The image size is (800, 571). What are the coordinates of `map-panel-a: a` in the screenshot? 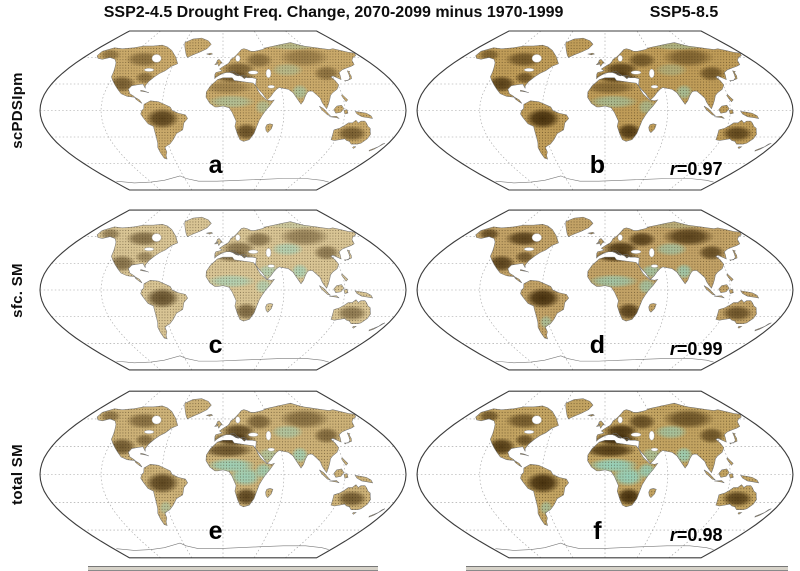 It's located at (223, 110).